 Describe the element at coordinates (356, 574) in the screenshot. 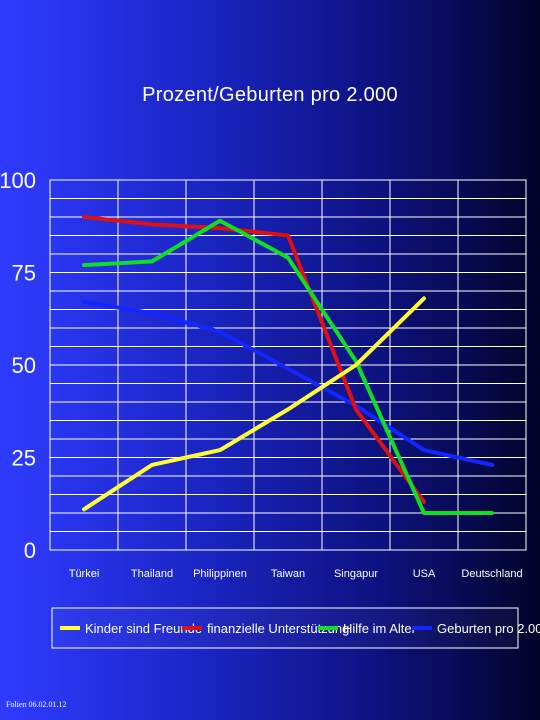

I see `x-tick-label: Singapur` at that location.